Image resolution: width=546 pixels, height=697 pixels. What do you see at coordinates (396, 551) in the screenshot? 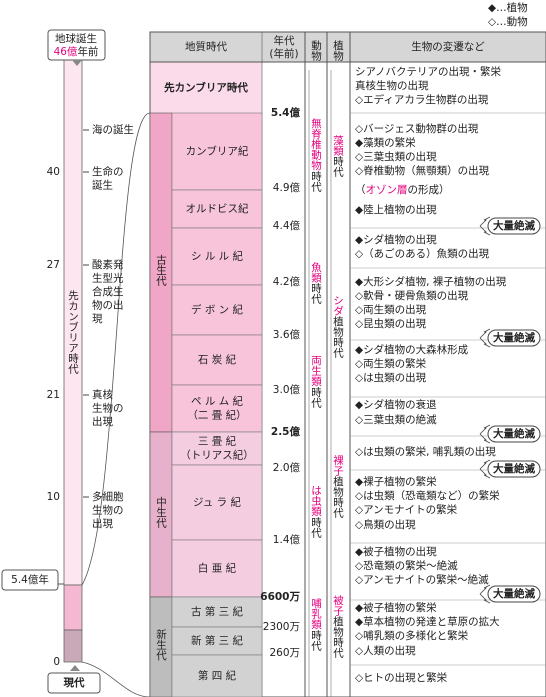
I see `life-event: ◆被子植物の出現` at bounding box center [396, 551].